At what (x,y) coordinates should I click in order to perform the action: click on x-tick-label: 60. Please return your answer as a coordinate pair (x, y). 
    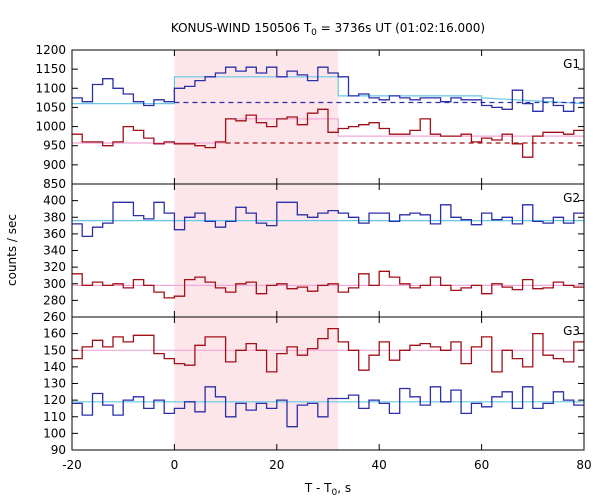
    Looking at the image, I should click on (481, 465).